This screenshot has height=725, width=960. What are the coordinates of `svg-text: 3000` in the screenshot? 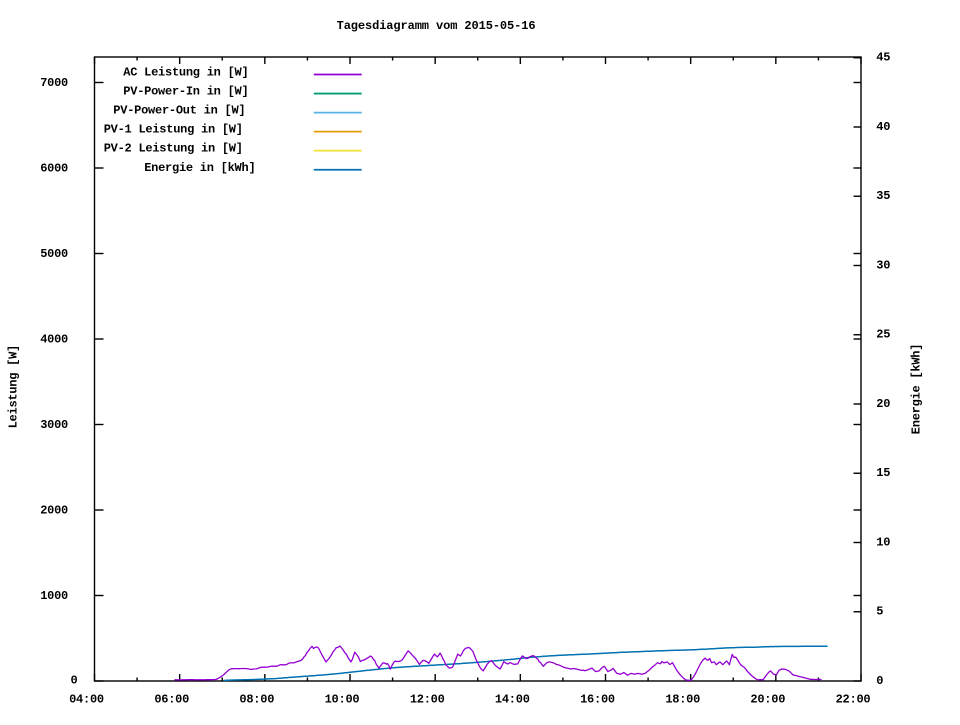 It's located at (54, 425).